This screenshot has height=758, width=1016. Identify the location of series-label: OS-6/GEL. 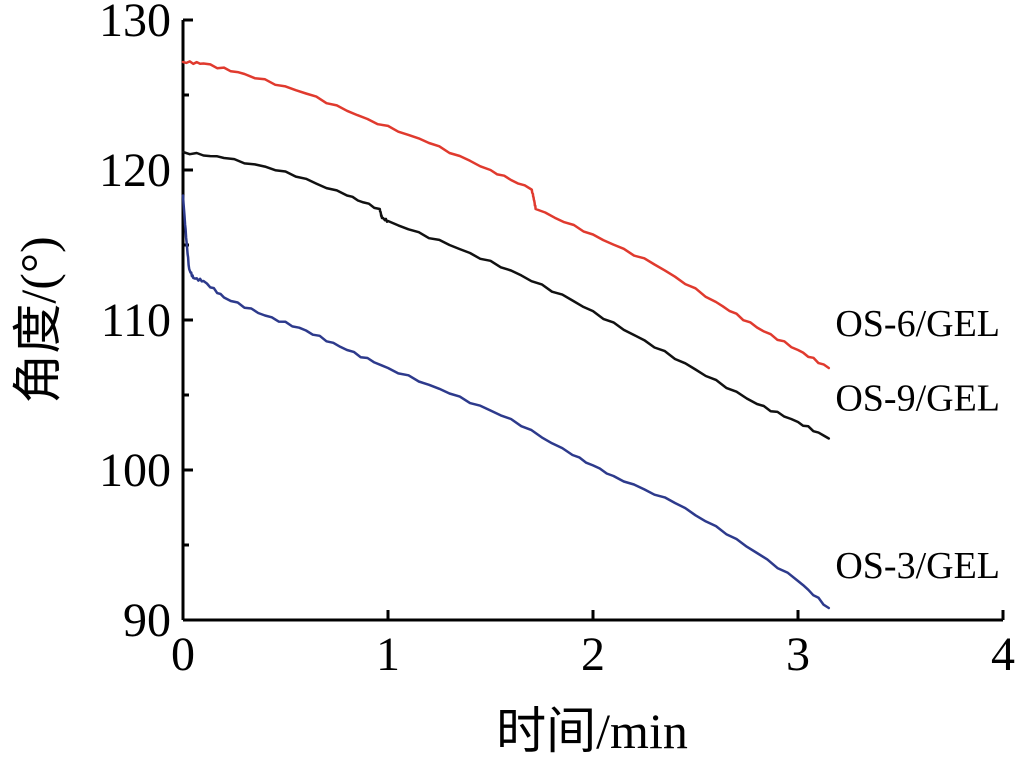
(917, 324).